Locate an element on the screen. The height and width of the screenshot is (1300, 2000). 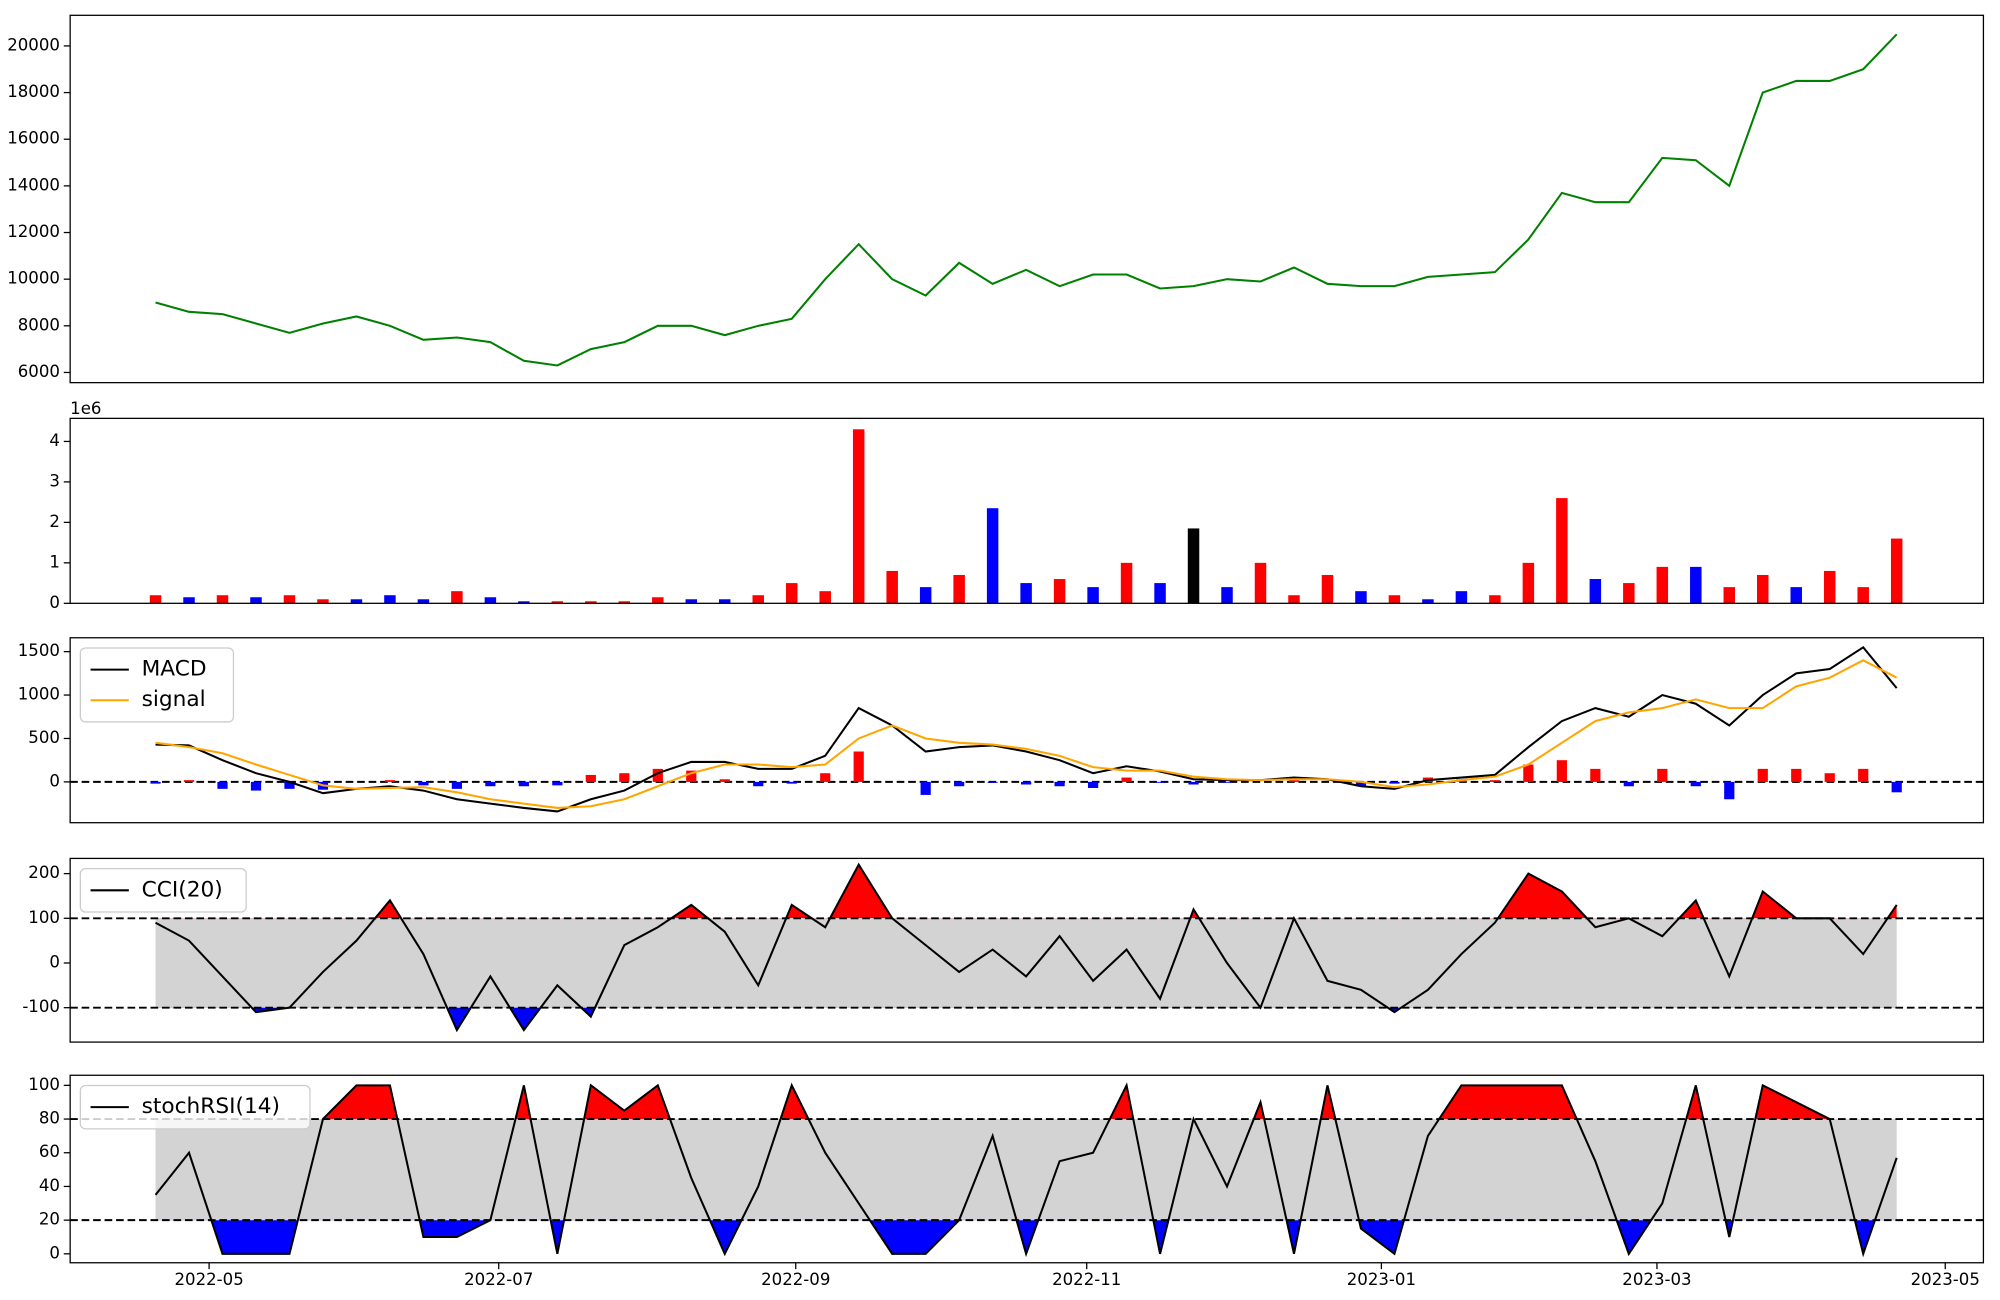
y-tick-label: 60 is located at coordinates (49, 1151).